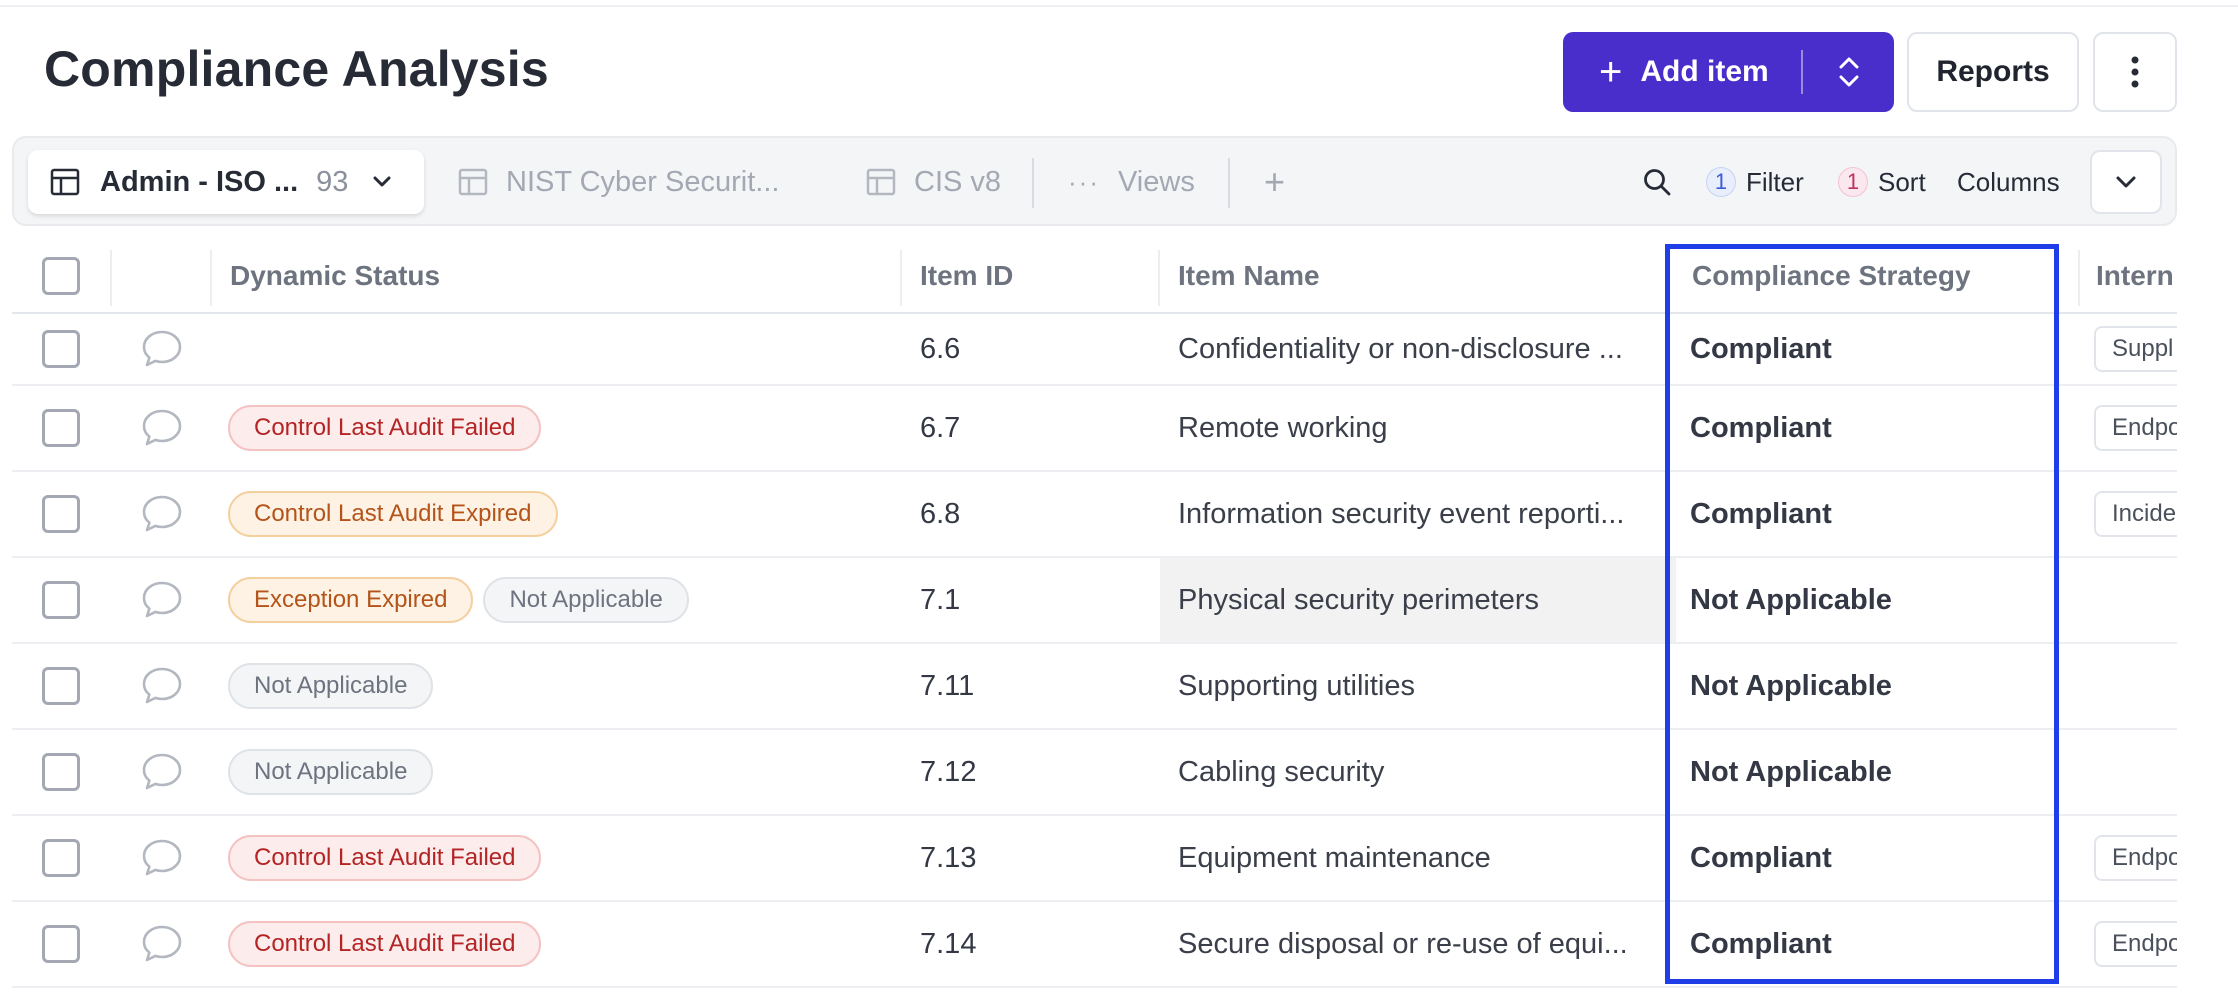 The width and height of the screenshot is (2238, 1008). I want to click on column-header-dynamic-status: Dynamic Status, so click(335, 275).